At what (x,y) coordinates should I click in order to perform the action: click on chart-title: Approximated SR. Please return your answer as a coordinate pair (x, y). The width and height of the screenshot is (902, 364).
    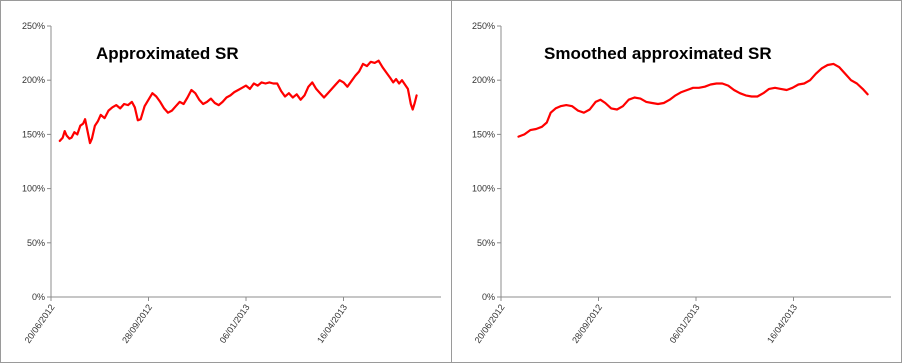
    Looking at the image, I should click on (167, 53).